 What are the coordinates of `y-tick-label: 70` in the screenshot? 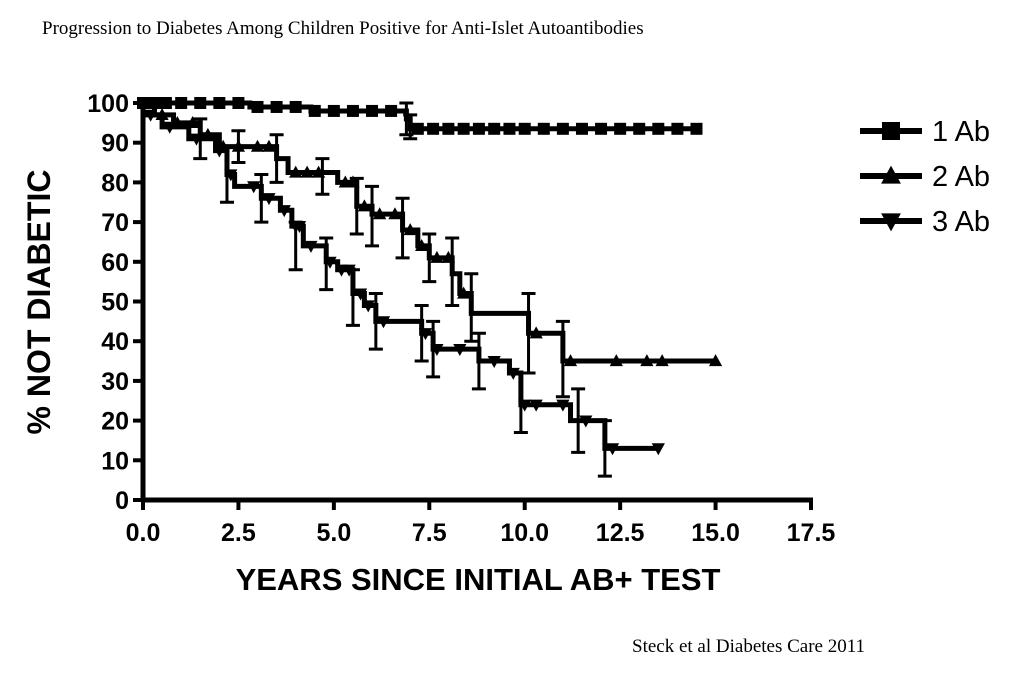 It's located at (115, 223).